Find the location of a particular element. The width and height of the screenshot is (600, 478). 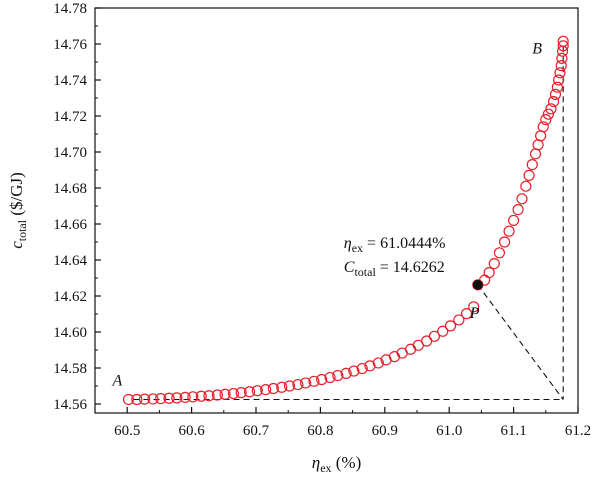

y-tick-label: 14.68 is located at coordinates (70, 189).